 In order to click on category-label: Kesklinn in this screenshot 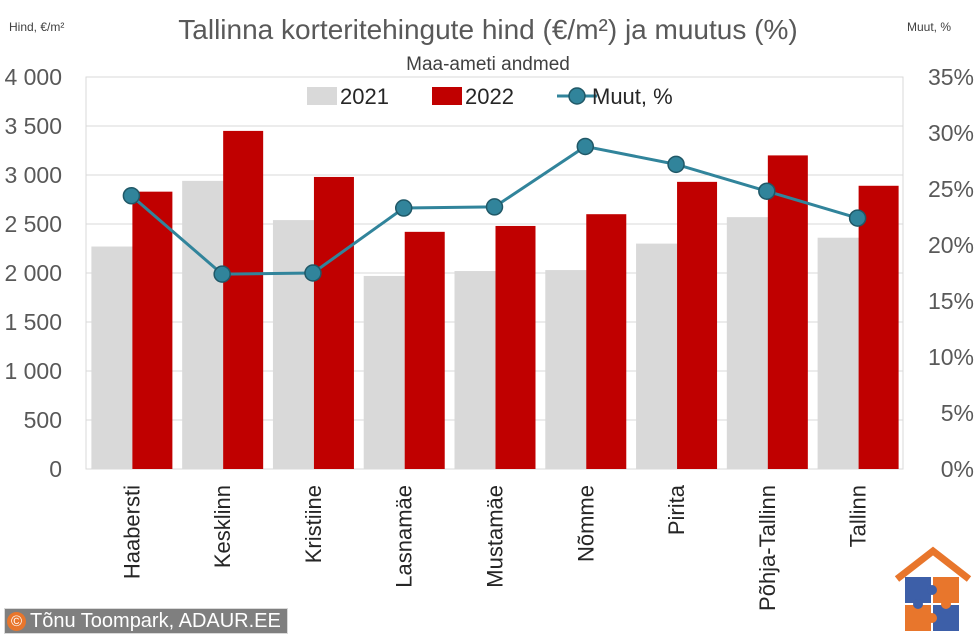, I will do `click(222, 526)`.